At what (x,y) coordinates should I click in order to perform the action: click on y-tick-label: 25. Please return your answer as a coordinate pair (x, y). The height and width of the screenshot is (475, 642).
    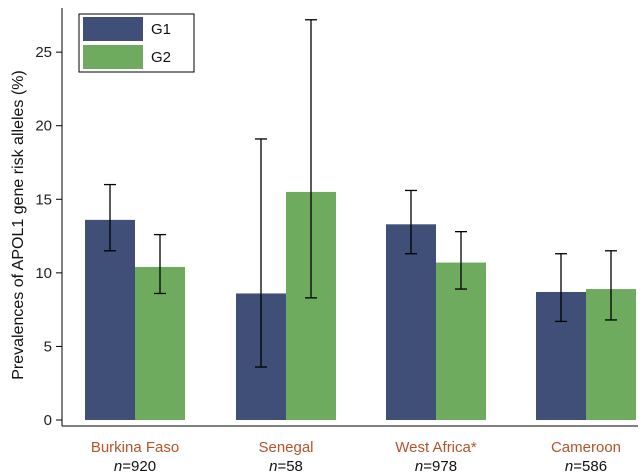
    Looking at the image, I should click on (43, 52).